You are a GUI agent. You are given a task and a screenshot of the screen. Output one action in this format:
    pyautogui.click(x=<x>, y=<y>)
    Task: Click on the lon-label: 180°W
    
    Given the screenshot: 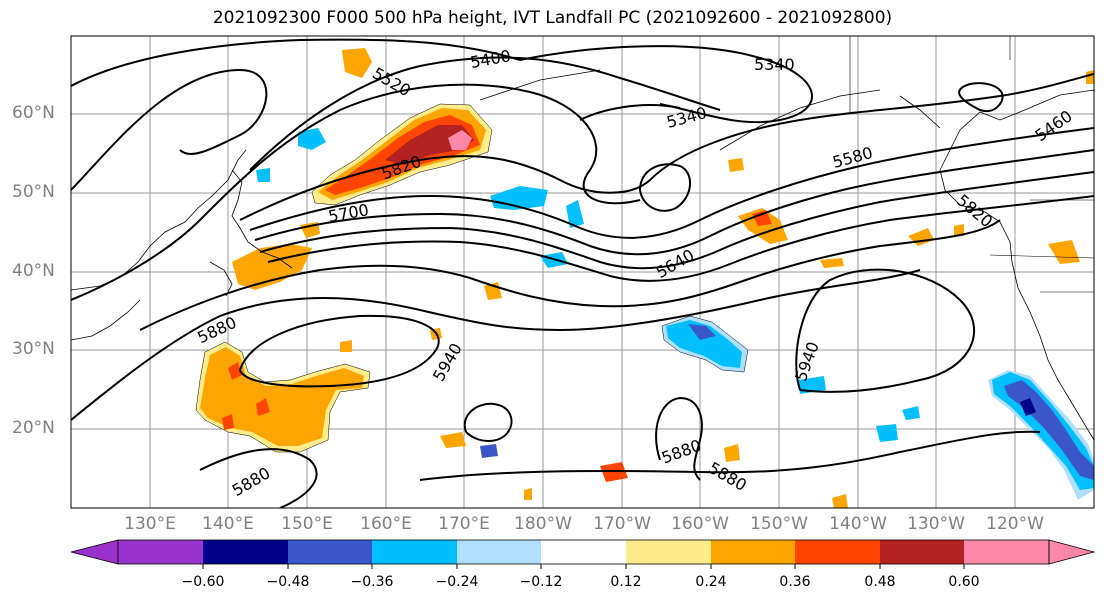 What is the action you would take?
    pyautogui.click(x=543, y=524)
    